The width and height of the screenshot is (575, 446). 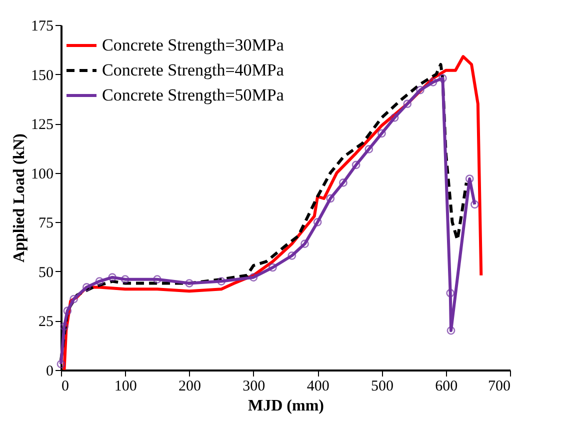 I want to click on y-axis-title: Applied Load (kN), so click(x=19, y=198).